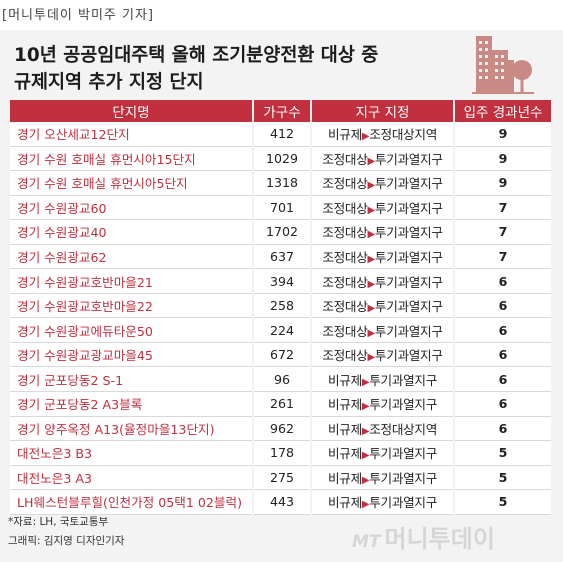 The width and height of the screenshot is (563, 562). Describe the element at coordinates (131, 429) in the screenshot. I see `complex-name: 경기 양주옥정 A13(율정마을13단지)` at that location.